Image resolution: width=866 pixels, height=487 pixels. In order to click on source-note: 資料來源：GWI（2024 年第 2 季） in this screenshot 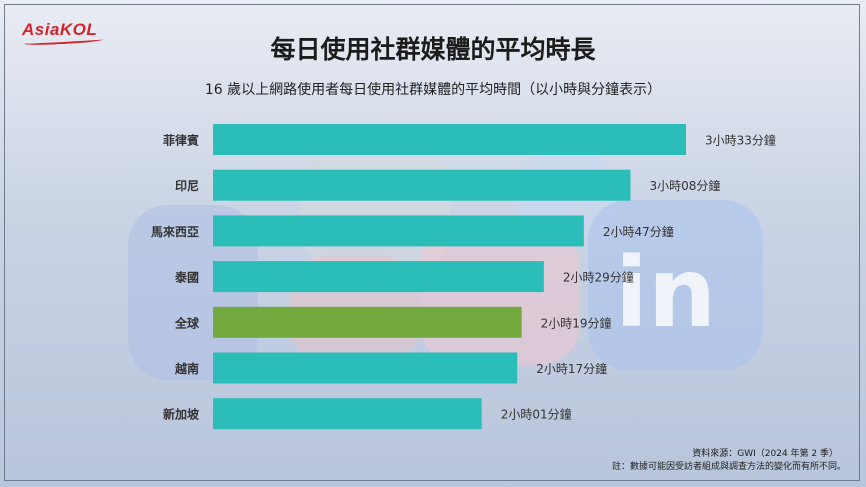, I will do `click(765, 454)`.